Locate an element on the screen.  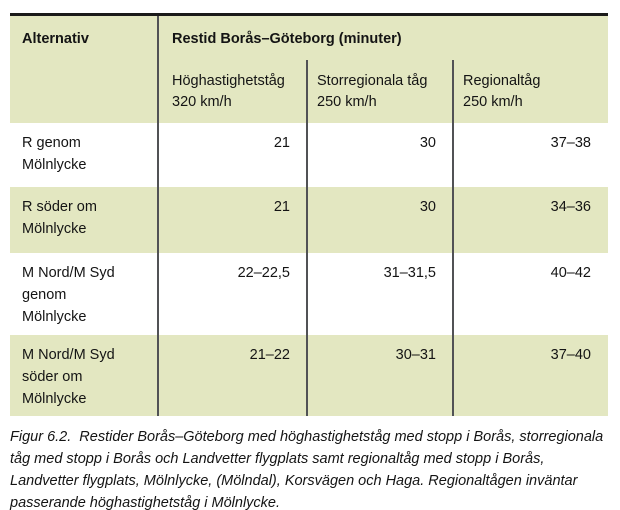
value-cell: 30–31 is located at coordinates (415, 355).